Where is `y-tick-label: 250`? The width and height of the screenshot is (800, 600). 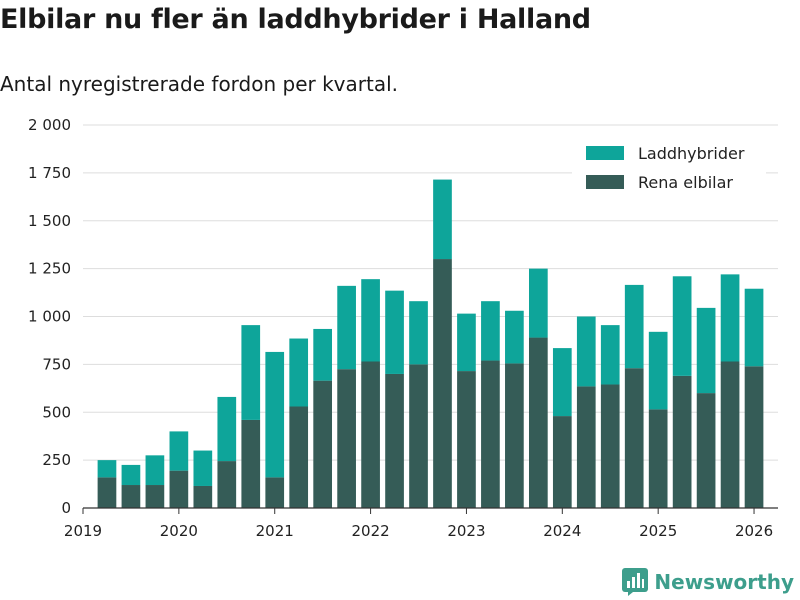 y-tick-label: 250 is located at coordinates (56, 460).